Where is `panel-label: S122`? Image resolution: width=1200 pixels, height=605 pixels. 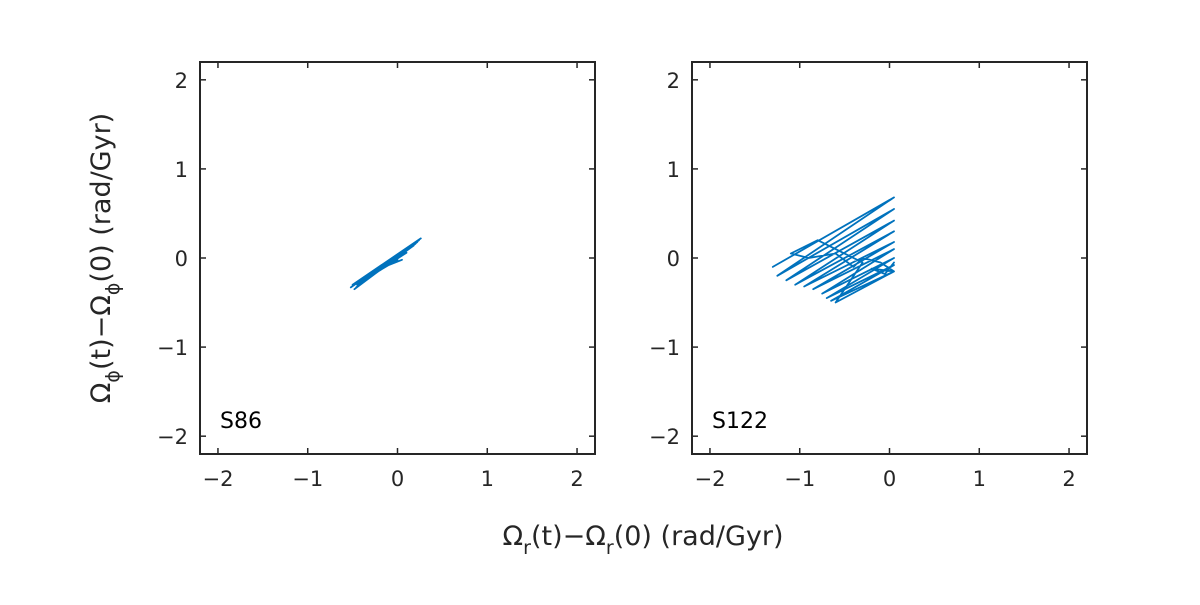 panel-label: S122 is located at coordinates (740, 421).